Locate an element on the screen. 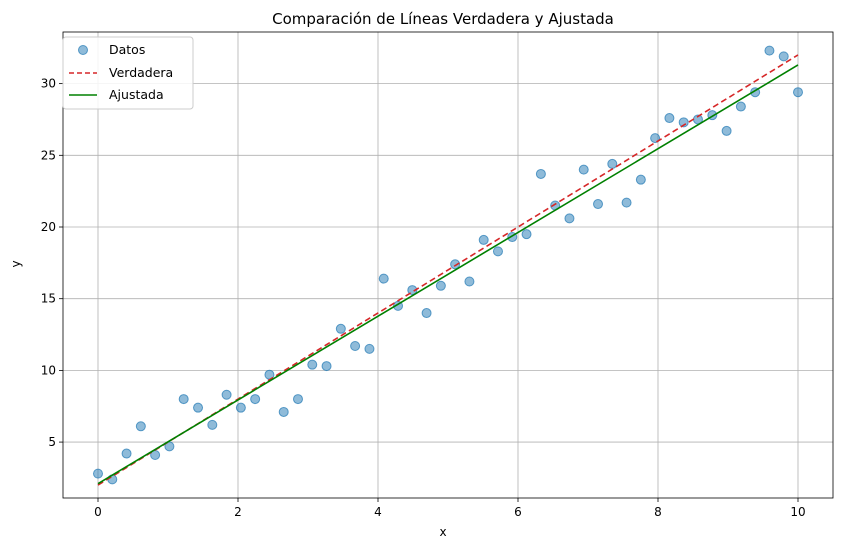 This screenshot has width=841, height=548. y-axis-label: y is located at coordinates (16, 263).